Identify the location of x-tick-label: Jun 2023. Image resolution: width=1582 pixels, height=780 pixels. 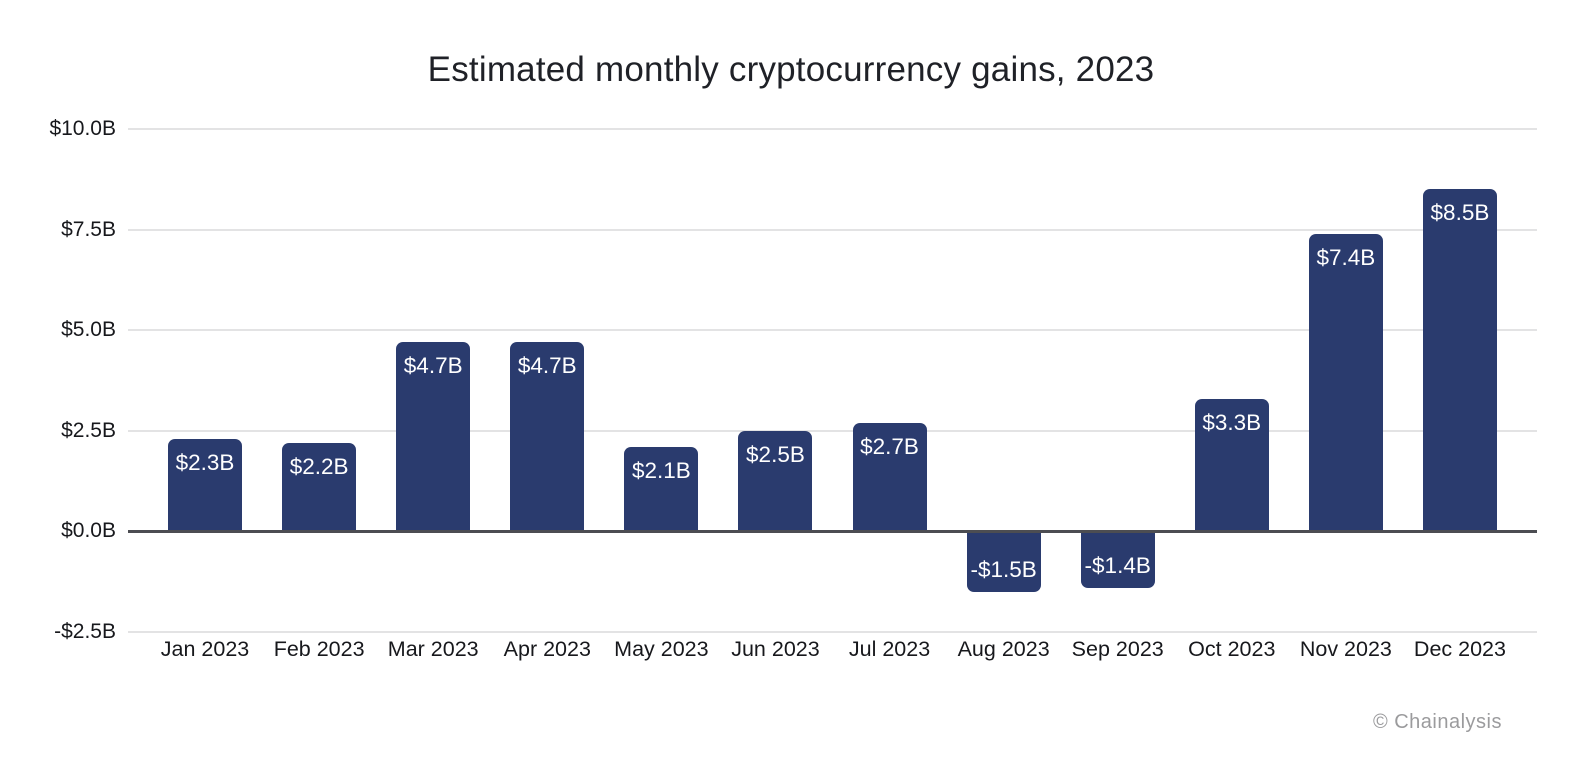
(775, 649).